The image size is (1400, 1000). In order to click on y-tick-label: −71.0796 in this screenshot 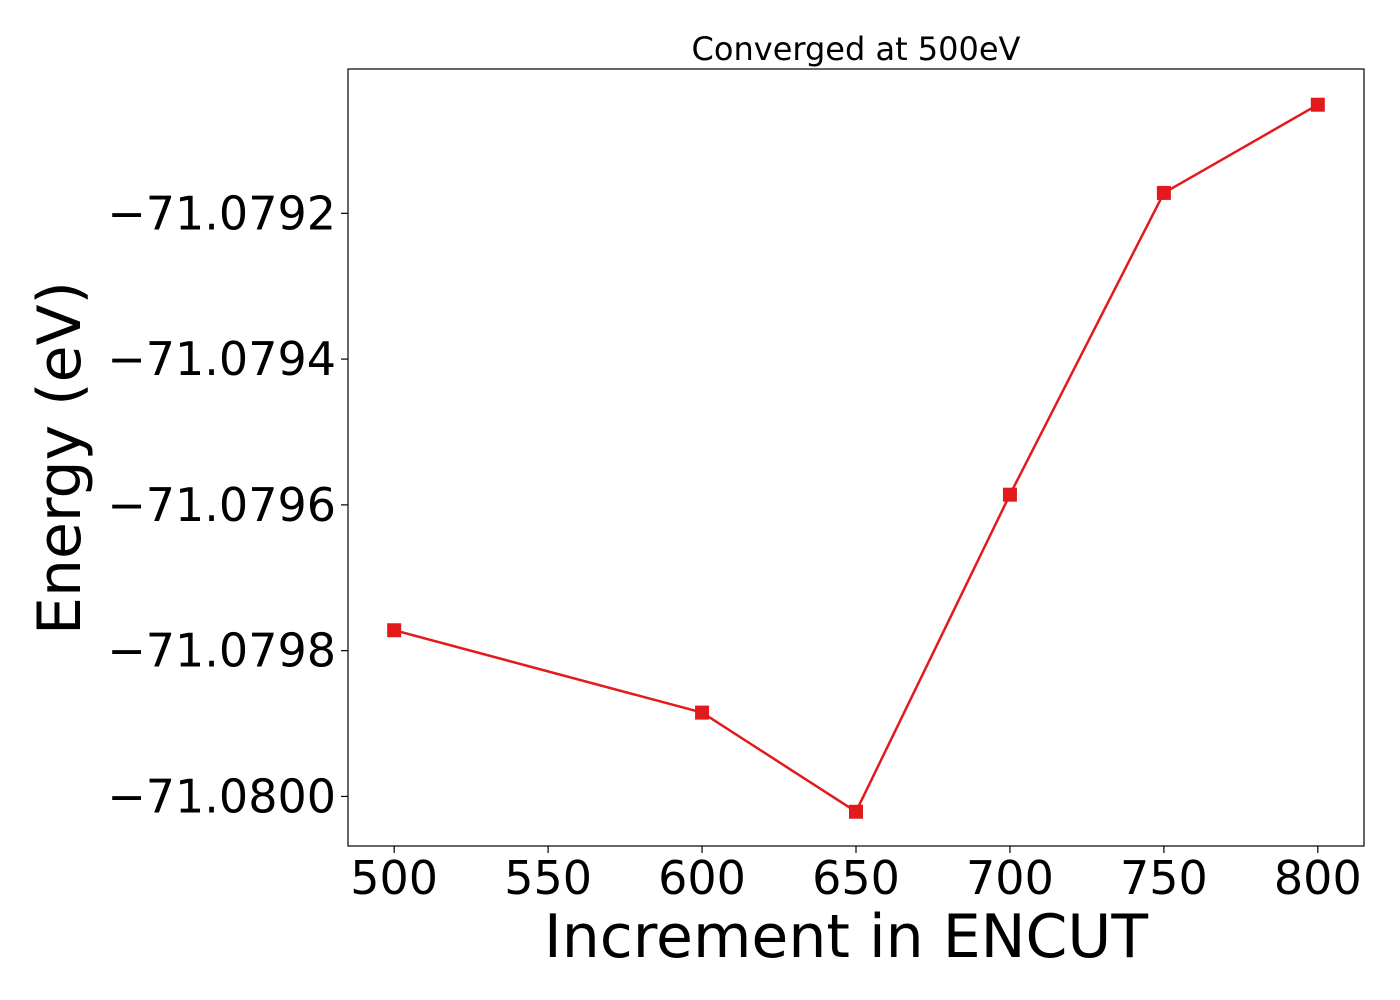, I will do `click(221, 505)`.